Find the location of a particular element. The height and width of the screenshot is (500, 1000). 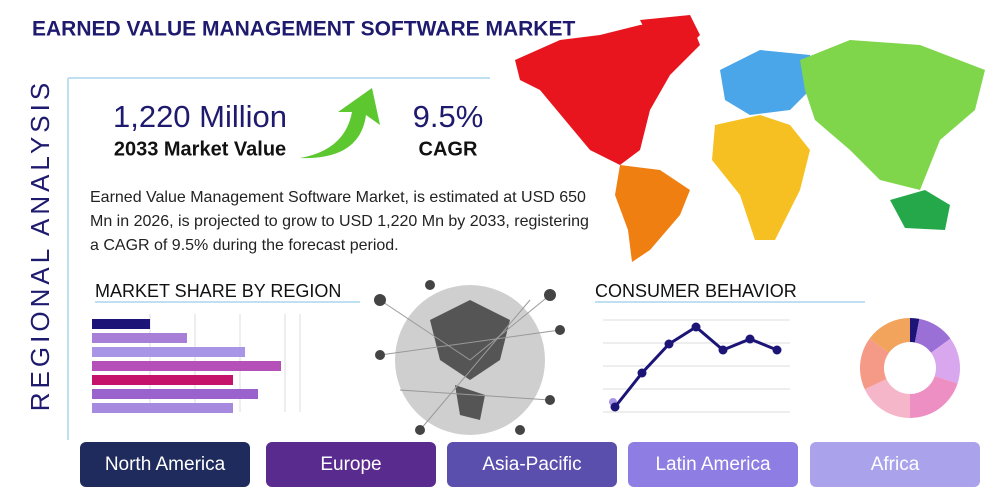

region-label: Asia-Pacific is located at coordinates (531, 464).